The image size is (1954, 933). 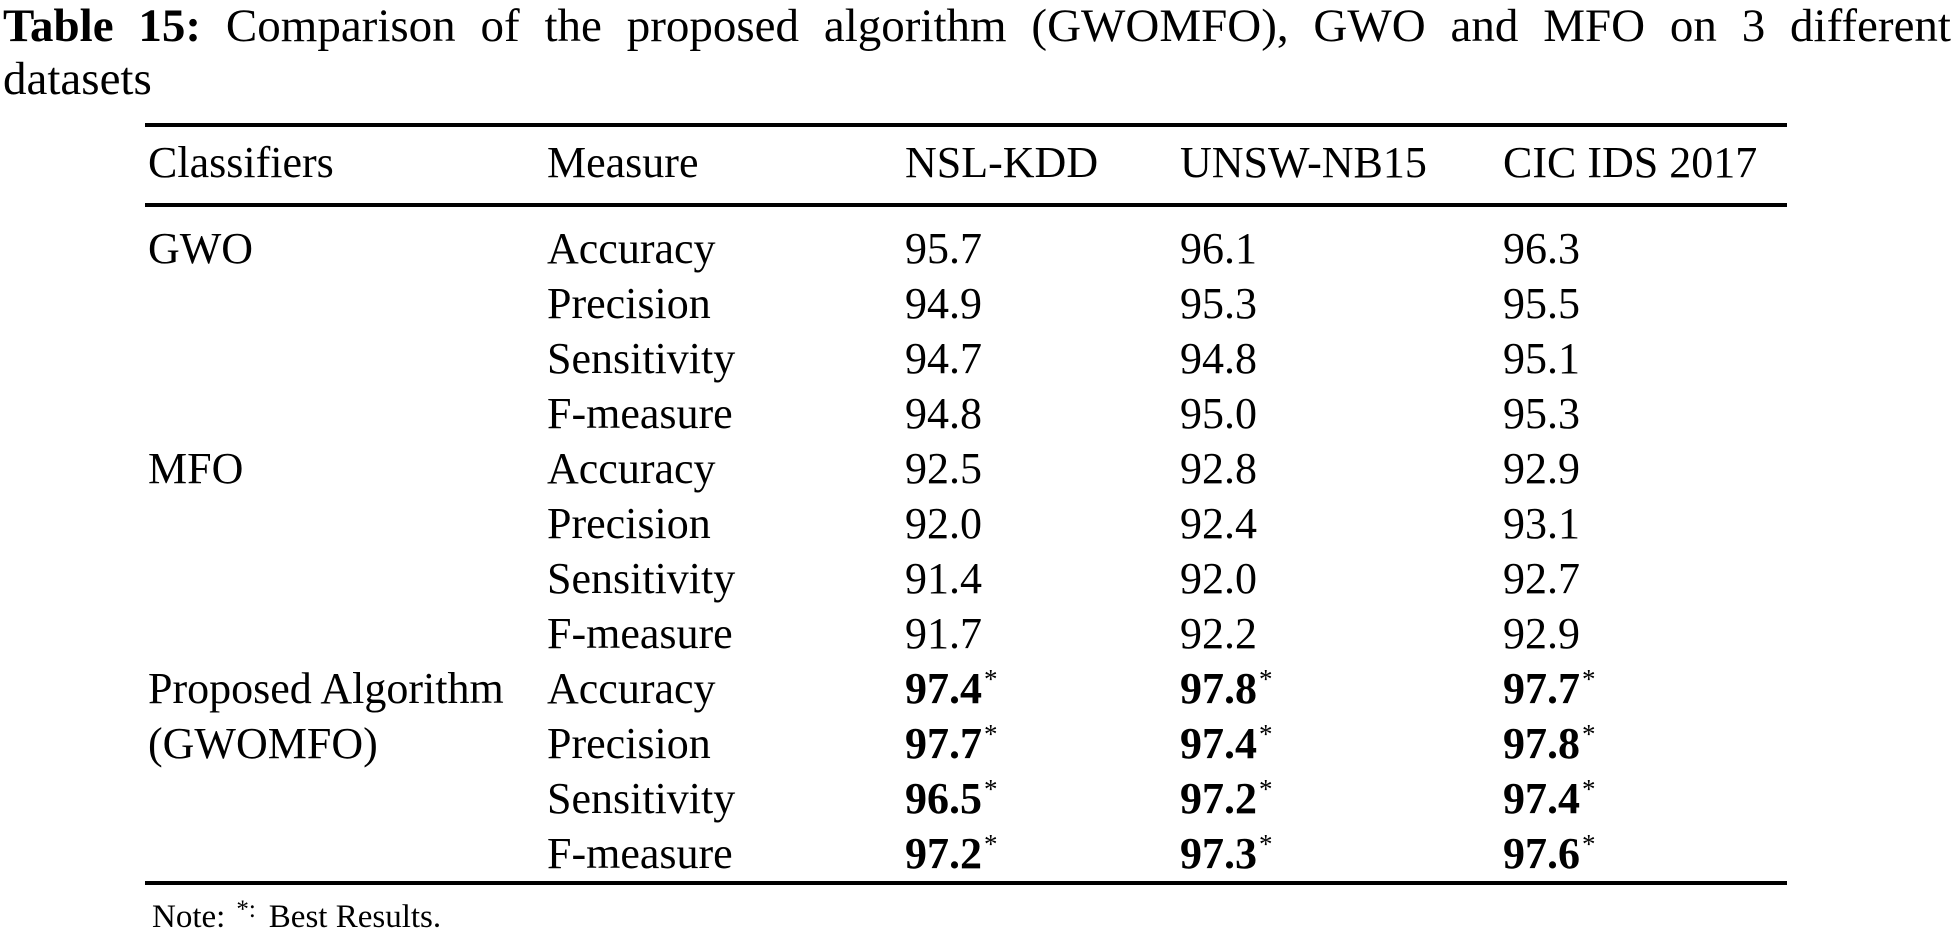 I want to click on value-cell: 97.3*, so click(x=1341, y=854).